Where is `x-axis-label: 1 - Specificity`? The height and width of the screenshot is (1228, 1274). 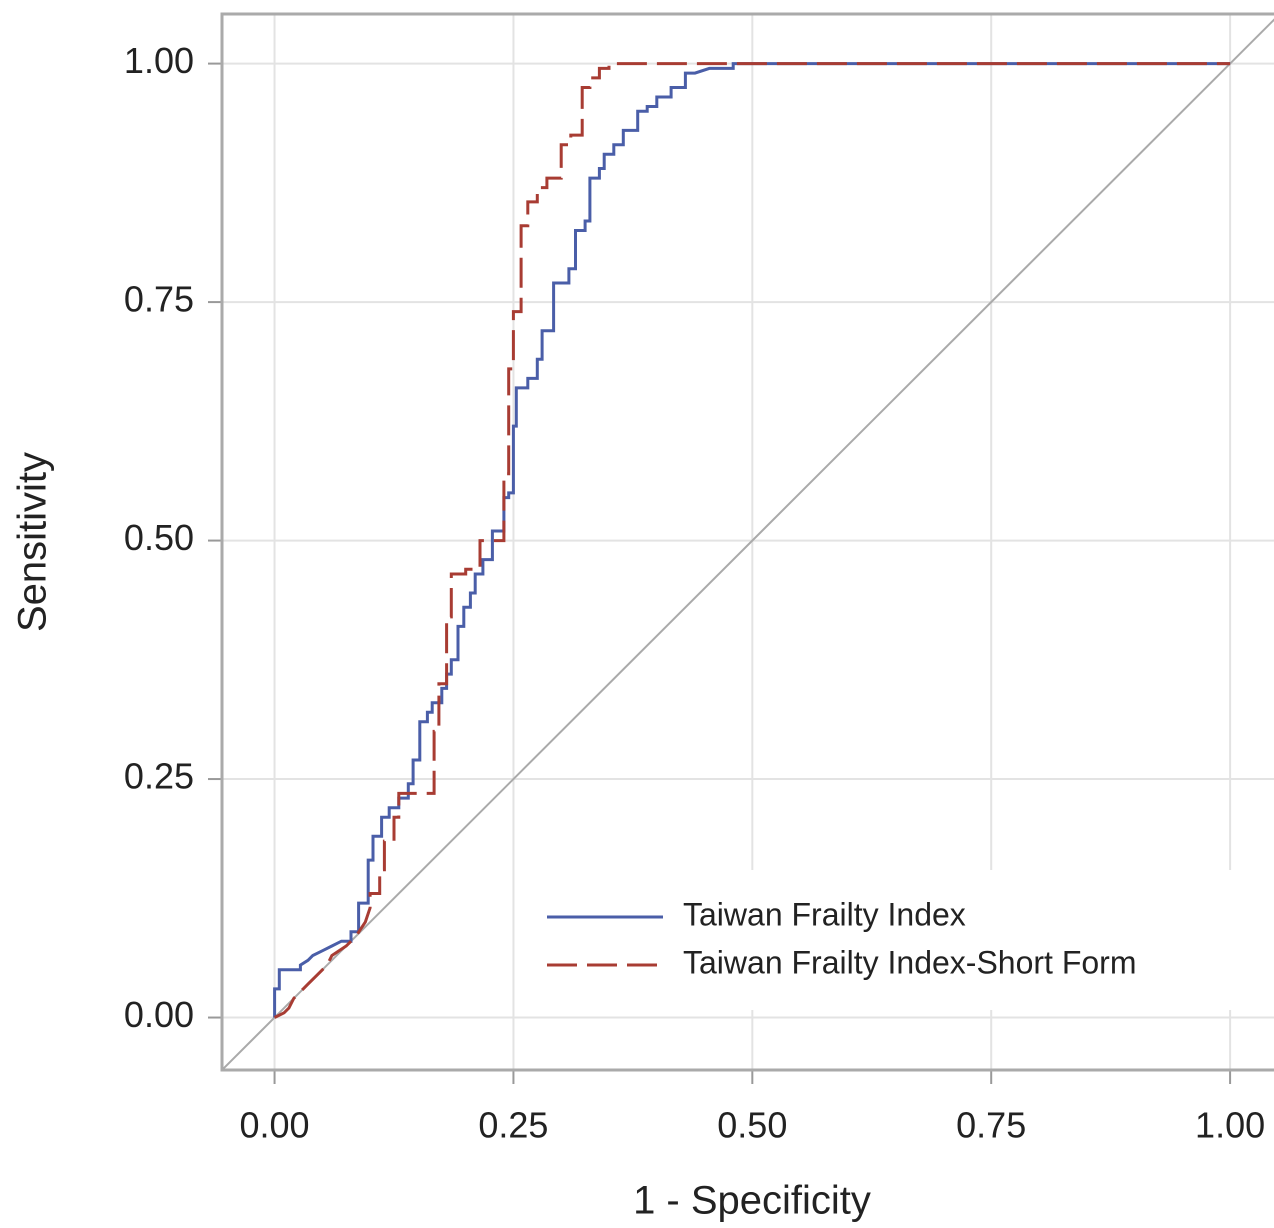 x-axis-label: 1 - Specificity is located at coordinates (752, 1201).